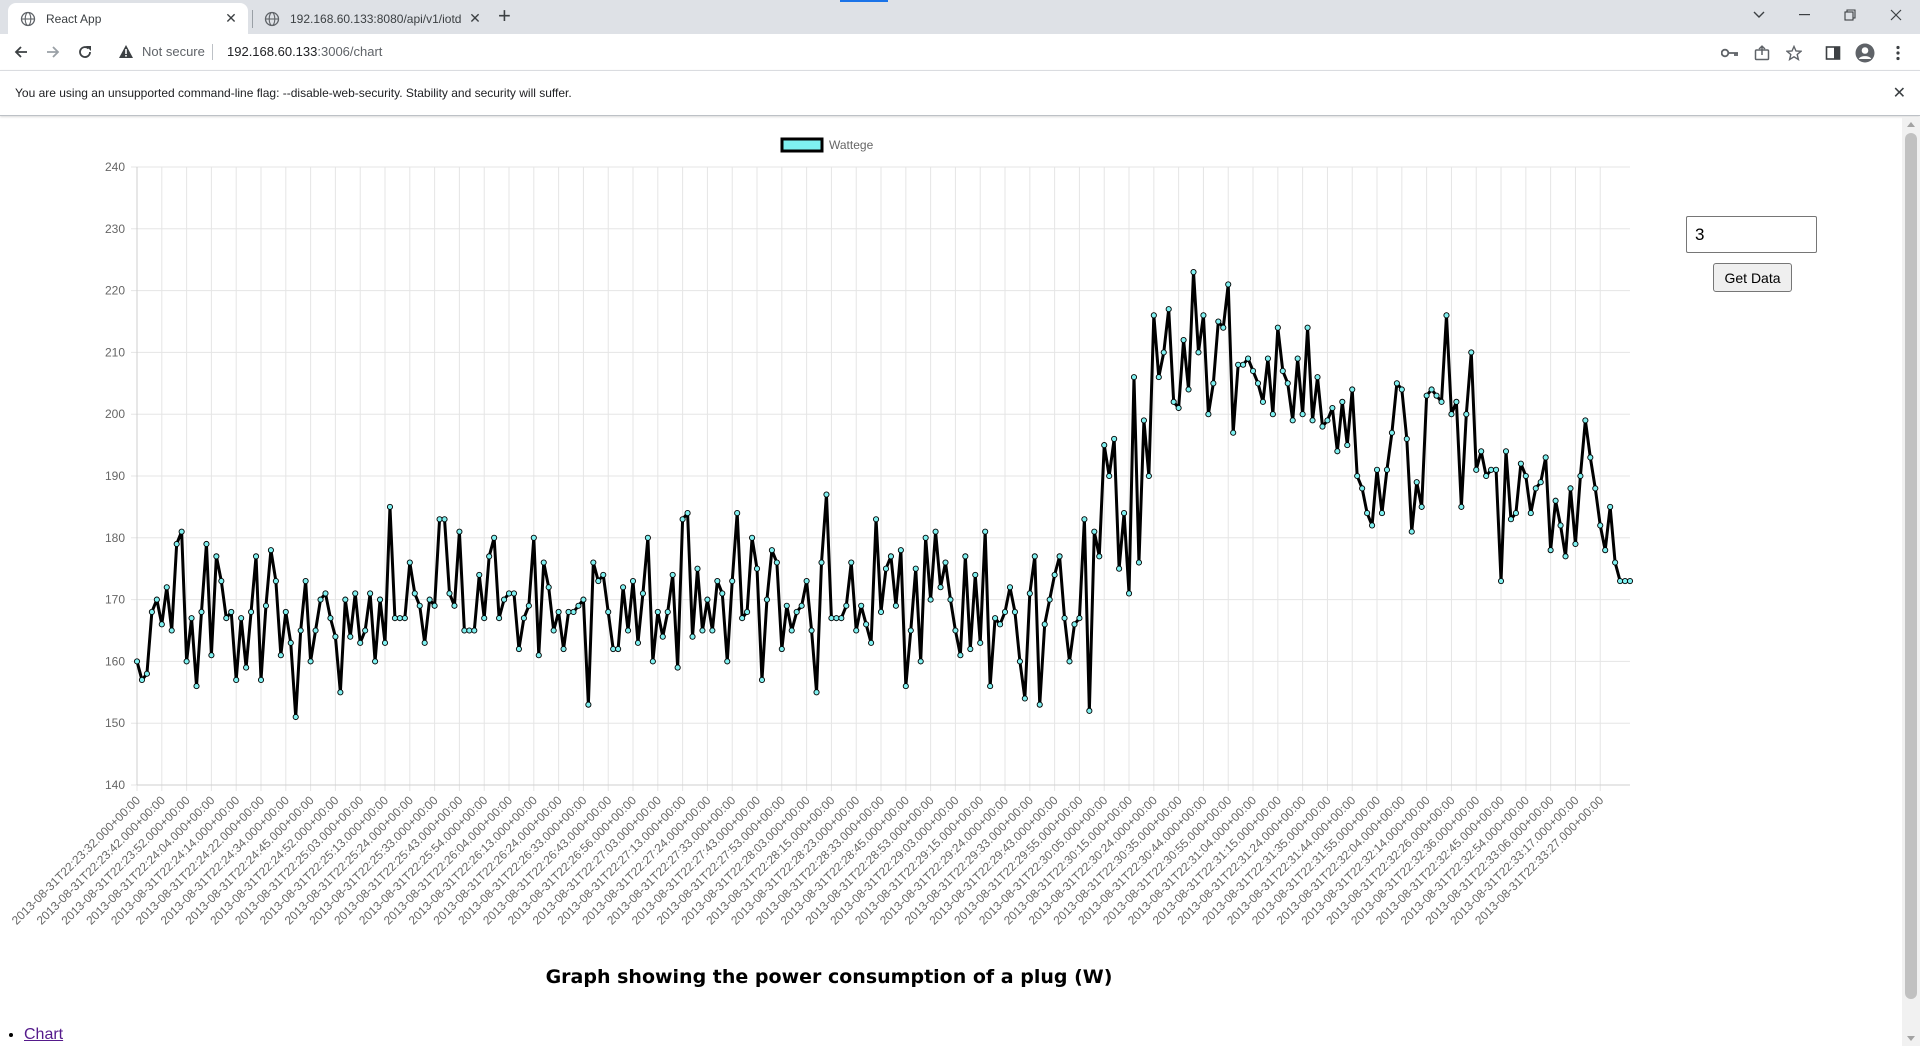 This screenshot has height=1046, width=1920. I want to click on new-tab-icon: +, so click(504, 15).